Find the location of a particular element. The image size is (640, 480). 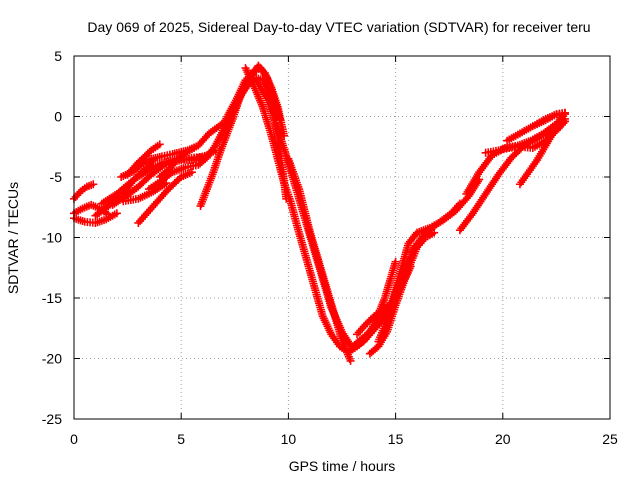

x-tick-label: 15 is located at coordinates (396, 439).